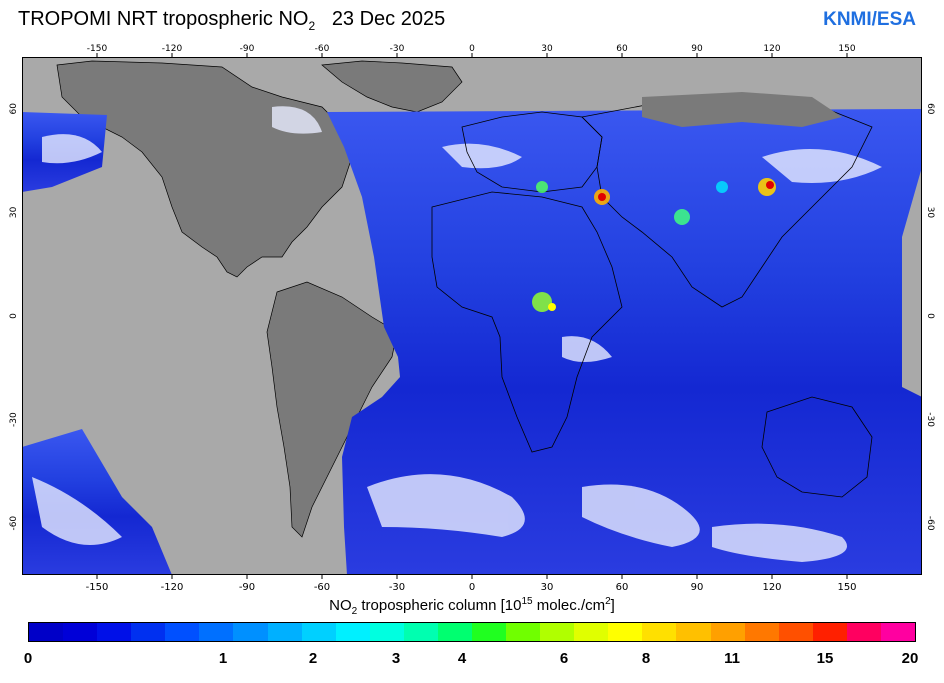 Image resolution: width=944 pixels, height=683 pixels. I want to click on colorbar-tick-label: 11, so click(732, 658).